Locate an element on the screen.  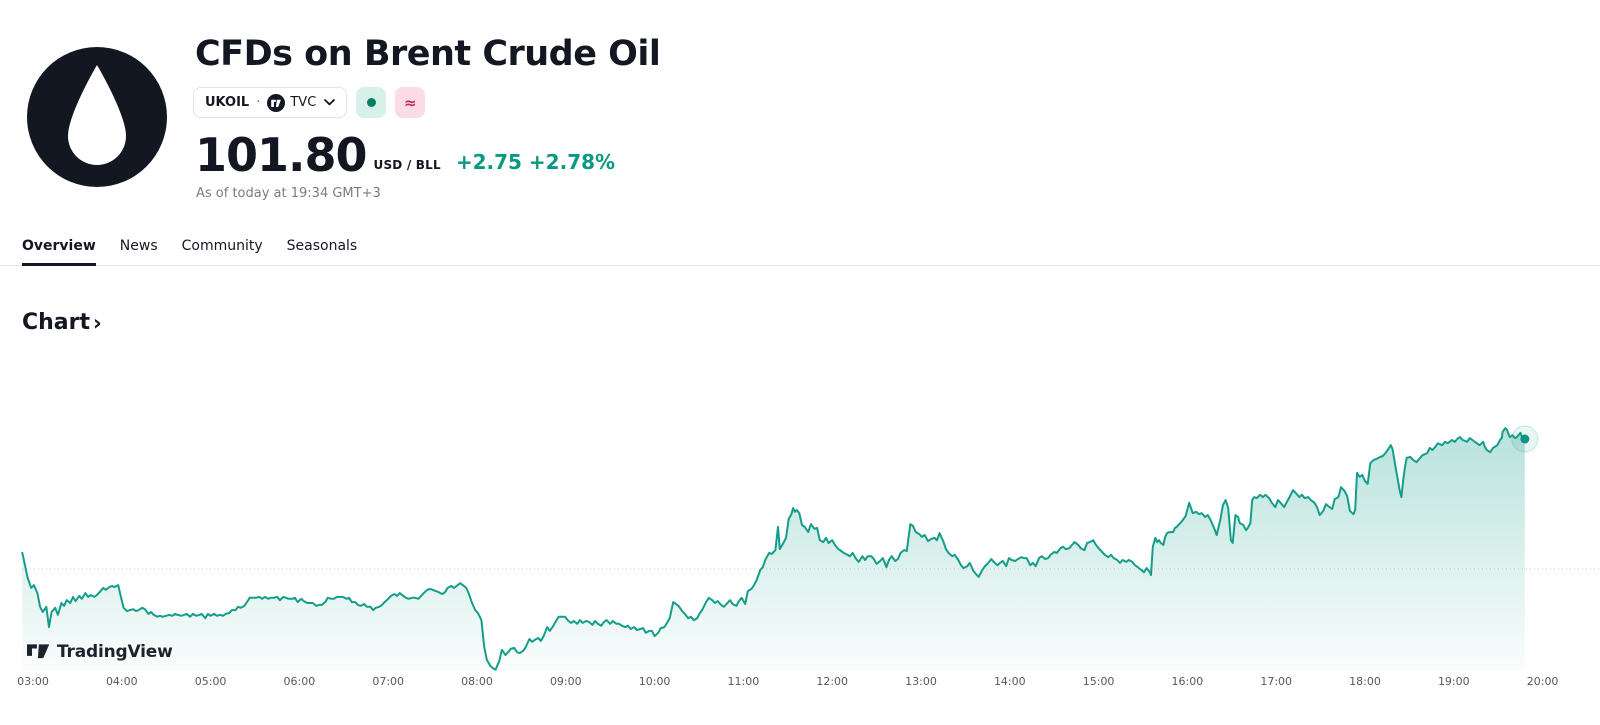
symbol-logo is located at coordinates (97, 117).